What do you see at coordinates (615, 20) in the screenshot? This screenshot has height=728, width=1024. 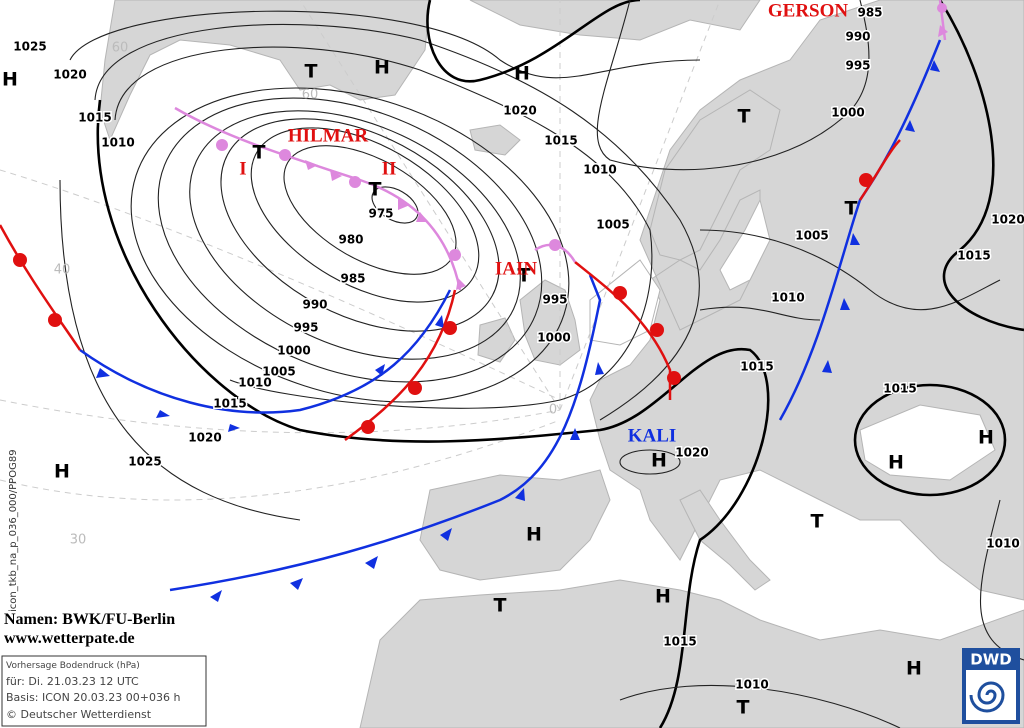 I see `arctic-islands` at bounding box center [615, 20].